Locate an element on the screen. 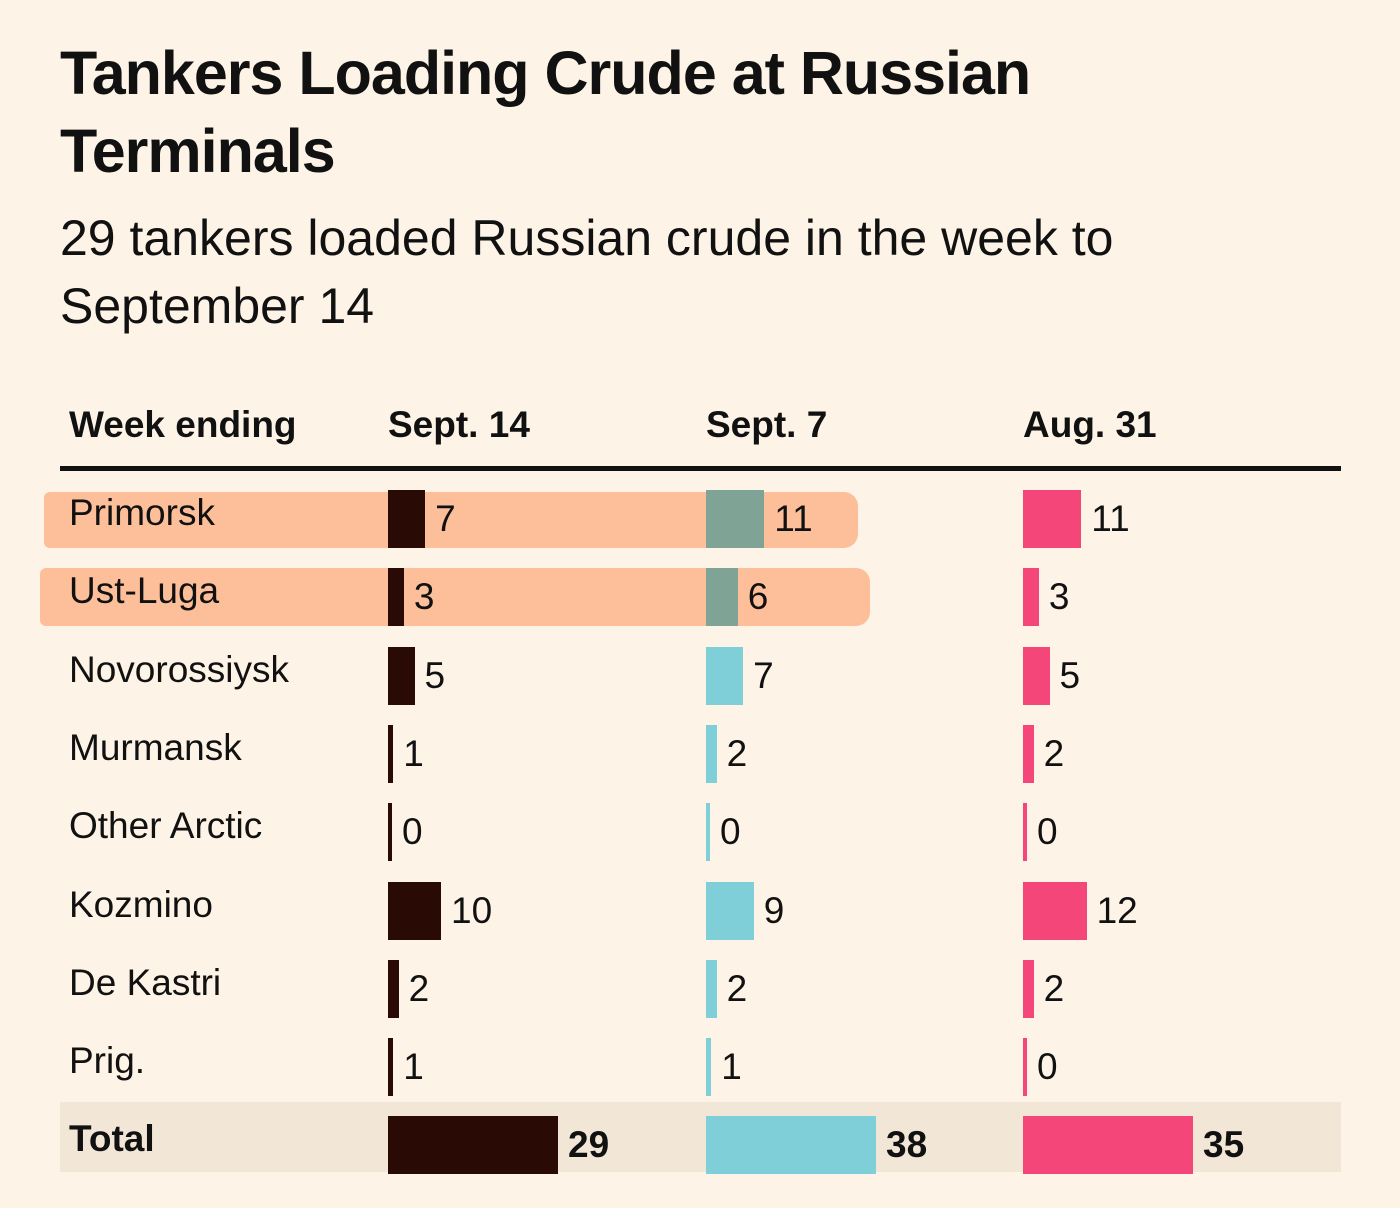 The image size is (1400, 1208). value-kozmino-1: 9 is located at coordinates (774, 910).